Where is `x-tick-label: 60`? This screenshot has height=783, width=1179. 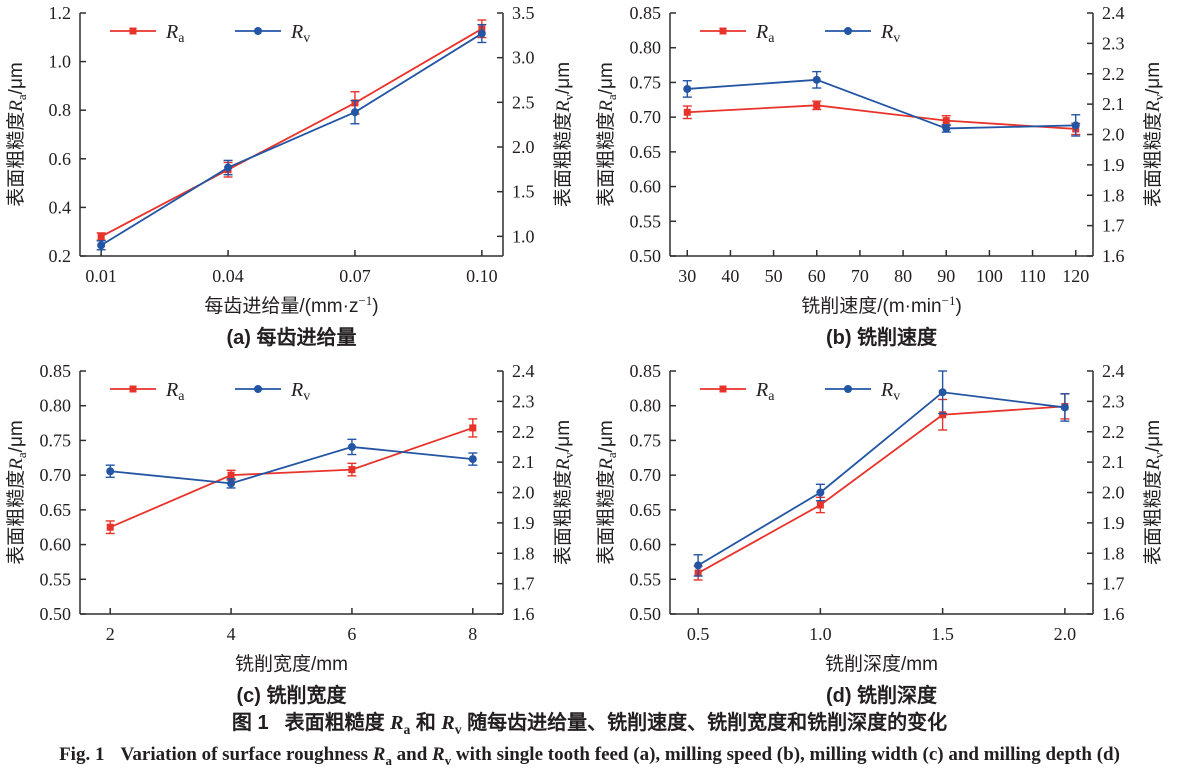 x-tick-label: 60 is located at coordinates (817, 276).